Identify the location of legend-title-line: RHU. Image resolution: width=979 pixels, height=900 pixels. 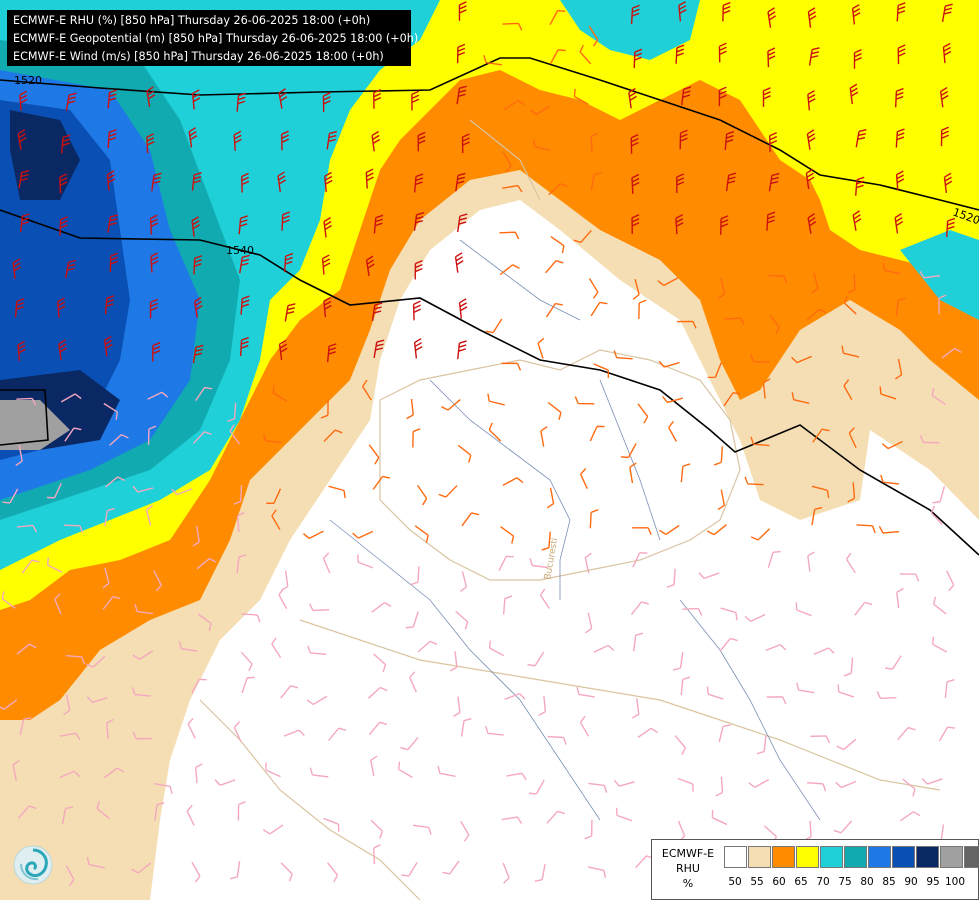
(688, 868).